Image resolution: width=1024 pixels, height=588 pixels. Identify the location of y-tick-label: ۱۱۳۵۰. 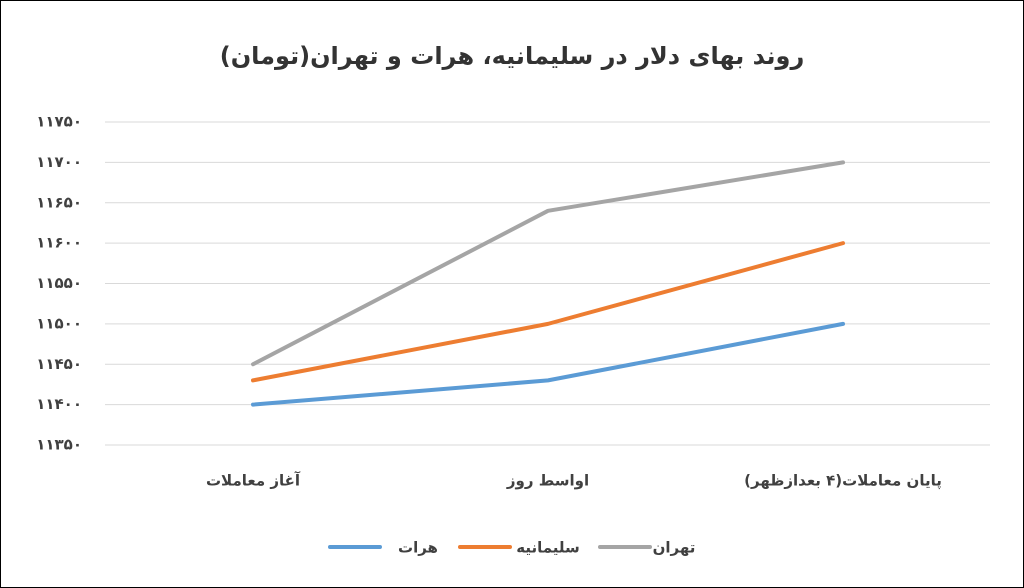
(59, 445).